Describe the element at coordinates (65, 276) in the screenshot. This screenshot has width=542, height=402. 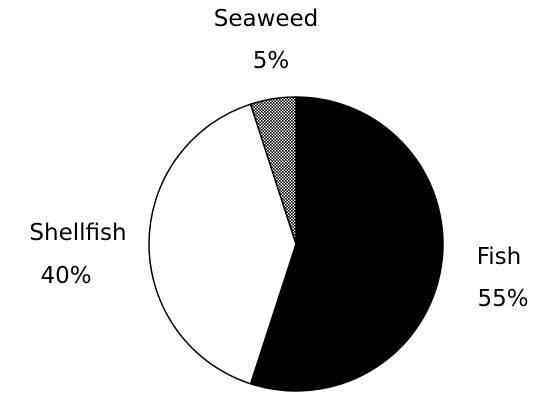
I see `slice-label-shellfish-percent: 40%` at that location.